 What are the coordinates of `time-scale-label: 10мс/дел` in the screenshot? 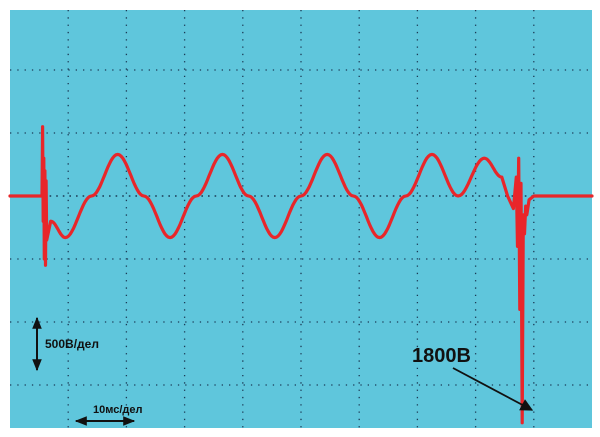 It's located at (118, 410).